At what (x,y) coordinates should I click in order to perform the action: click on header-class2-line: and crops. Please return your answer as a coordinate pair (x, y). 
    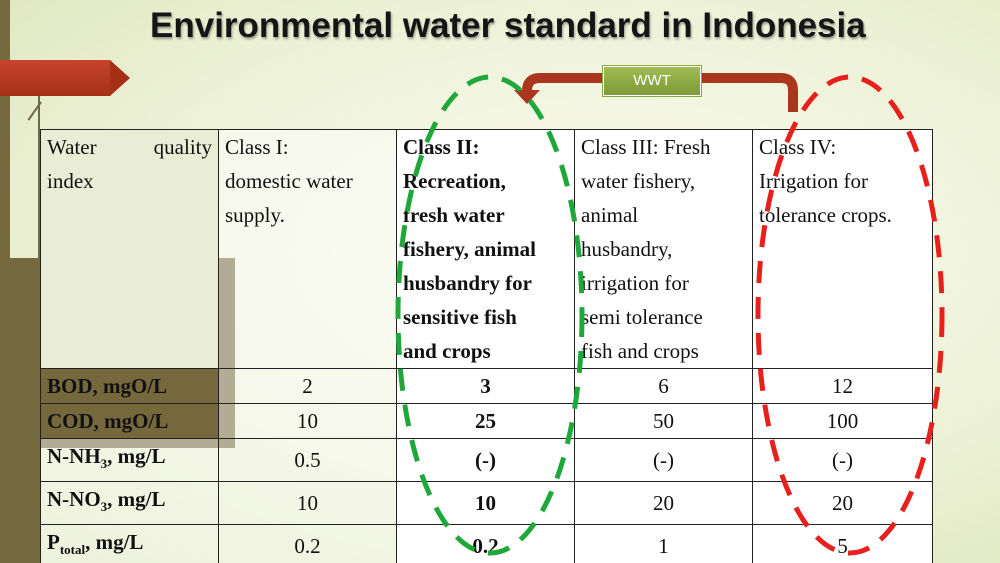
    Looking at the image, I should click on (447, 351).